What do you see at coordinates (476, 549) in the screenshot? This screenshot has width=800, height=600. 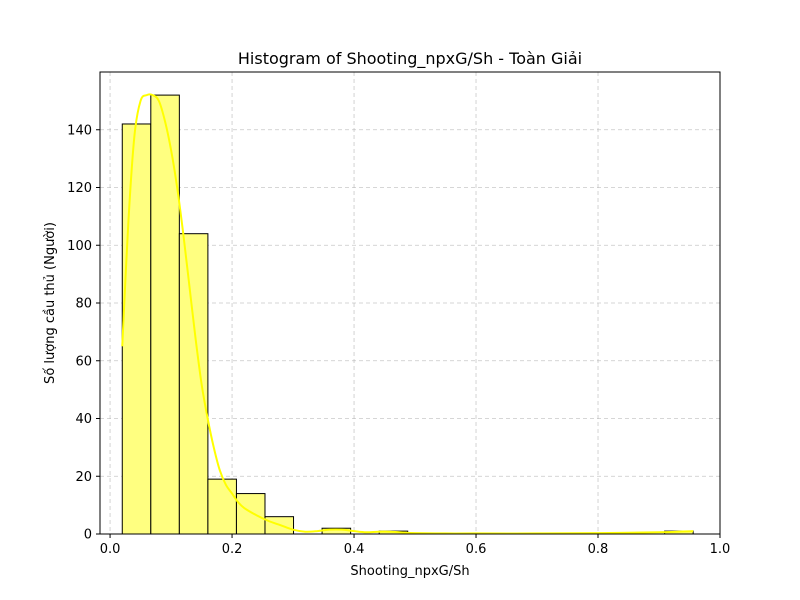 I see `x-tick-label: 0.6` at bounding box center [476, 549].